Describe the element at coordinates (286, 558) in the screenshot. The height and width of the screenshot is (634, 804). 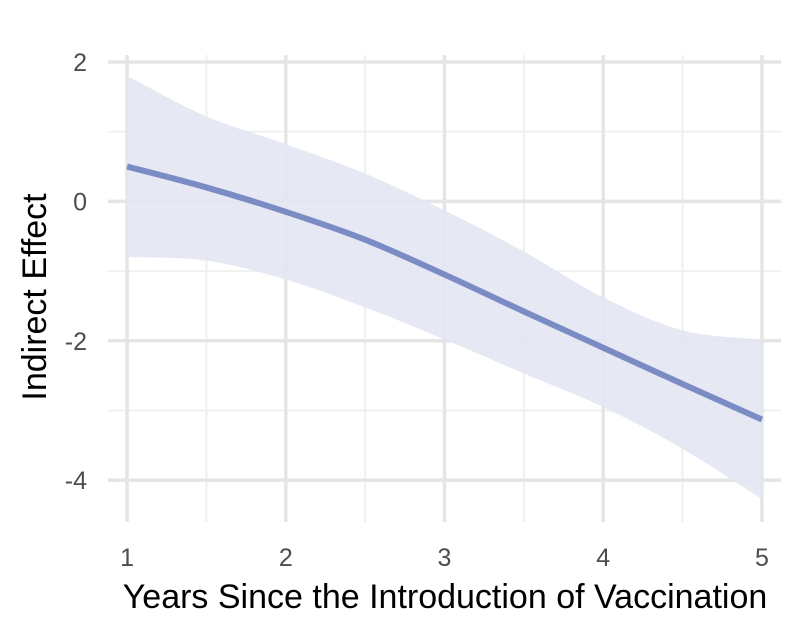
I see `x-tick-label: 2` at that location.